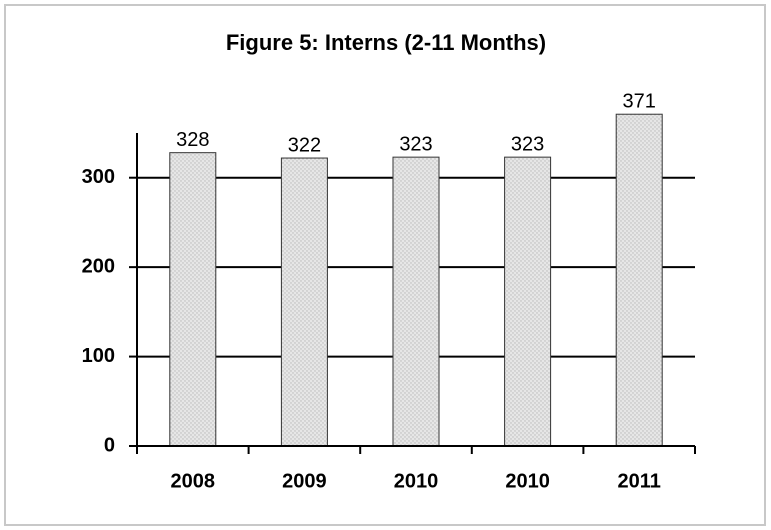 Image resolution: width=771 pixels, height=530 pixels. Describe the element at coordinates (304, 145) in the screenshot. I see `data-label: 322` at that location.